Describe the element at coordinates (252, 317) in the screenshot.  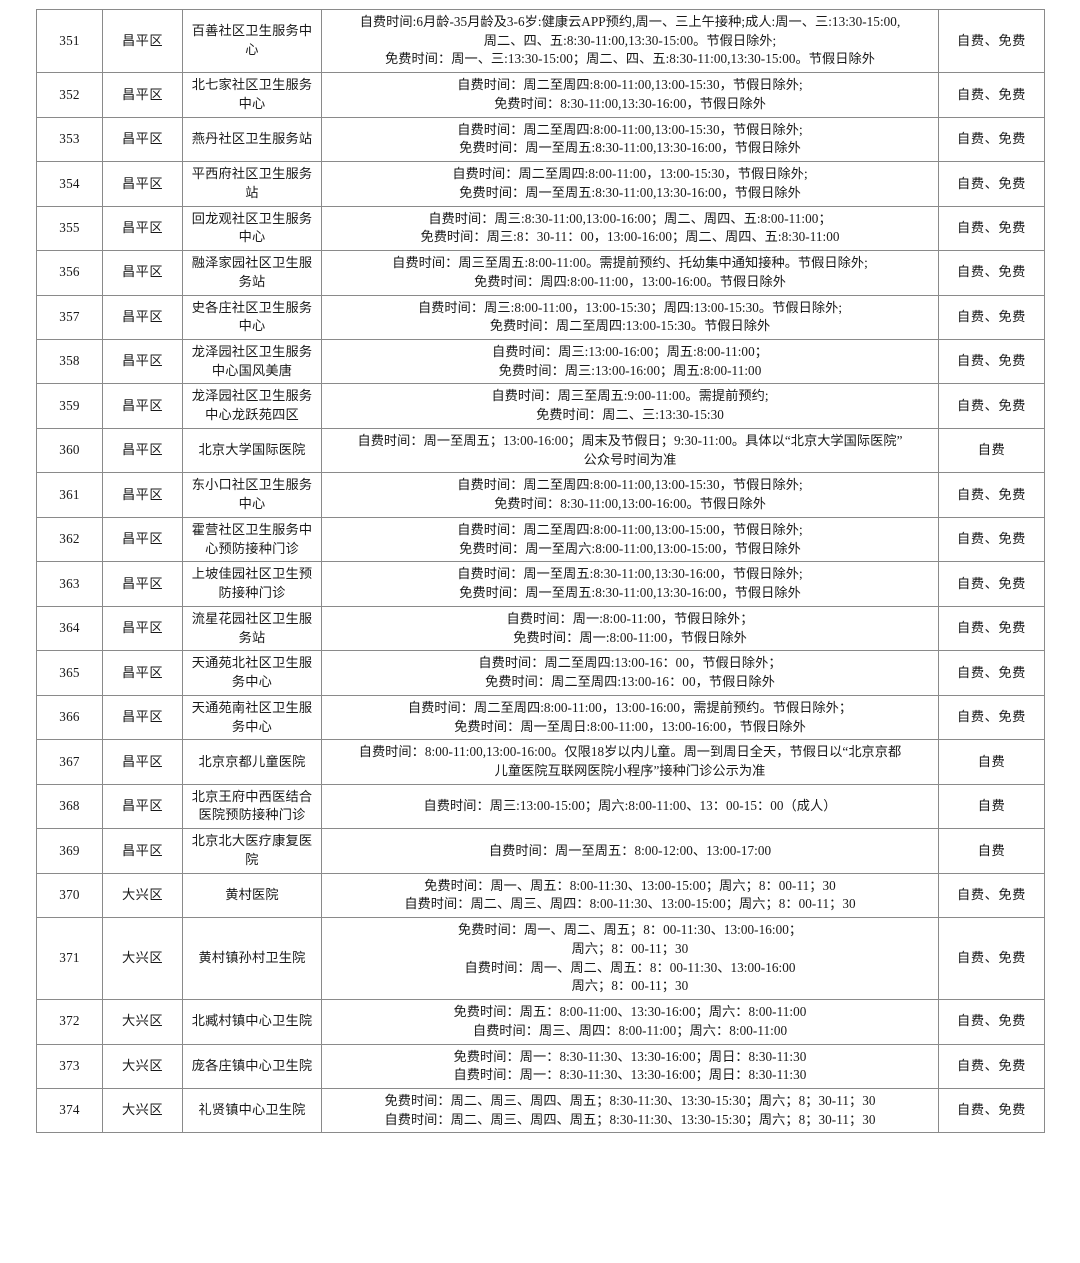
I see `cell-clinic-name: 史各庄社区卫生服务中心` at that location.